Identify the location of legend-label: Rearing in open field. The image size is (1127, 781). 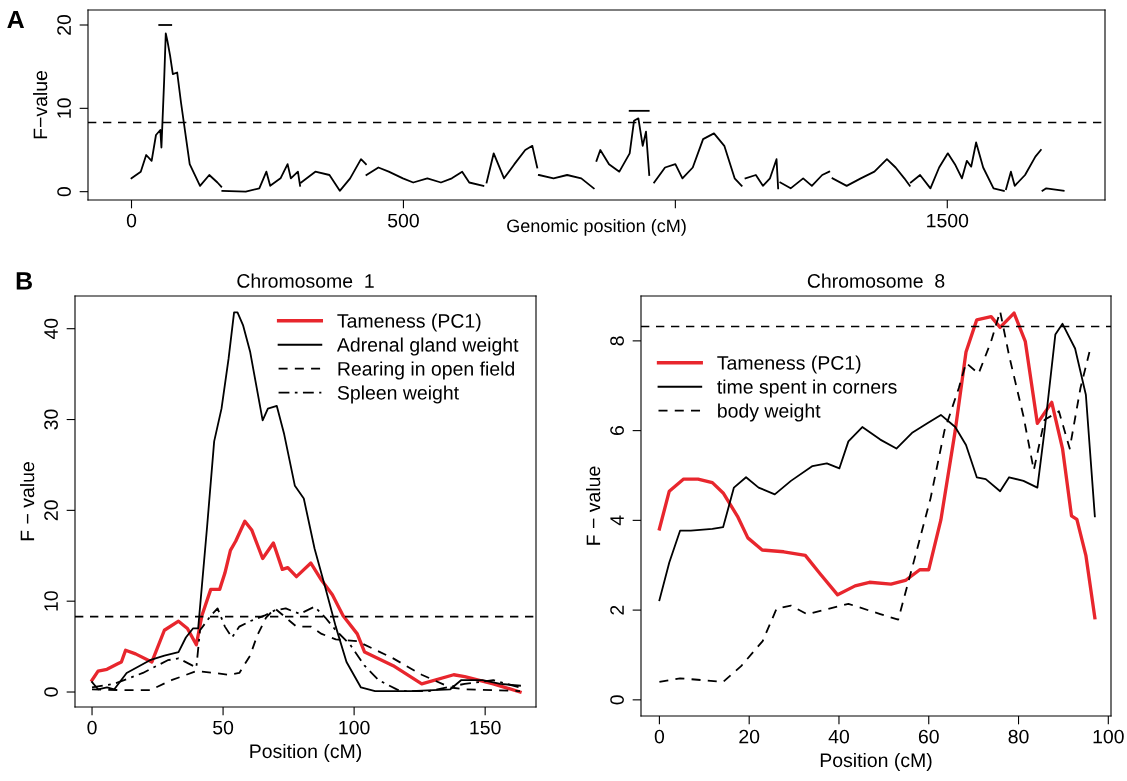
(426, 370).